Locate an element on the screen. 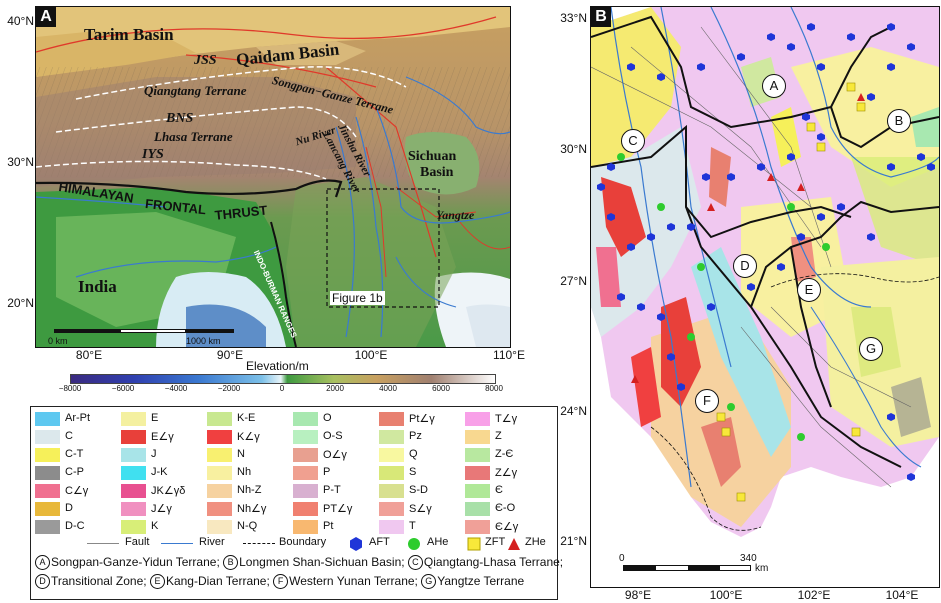 This screenshot has height=603, width=941. legend-fault-line is located at coordinates (103, 543).